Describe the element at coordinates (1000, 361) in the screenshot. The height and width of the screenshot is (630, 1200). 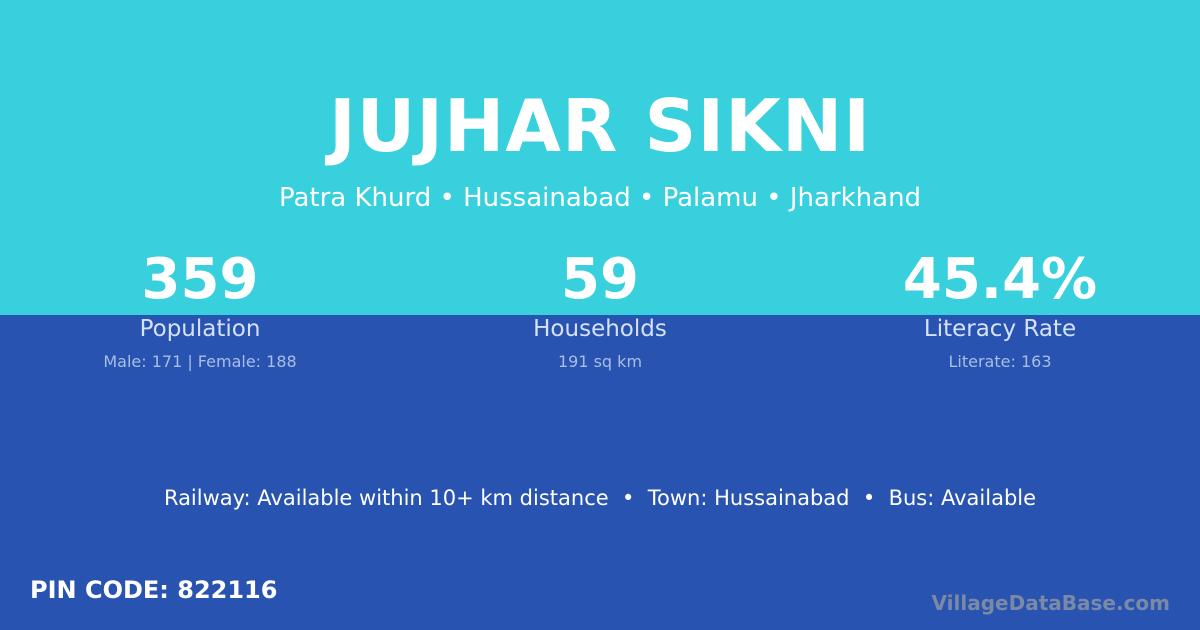
I see `stat-detail: Literate: 163` at that location.